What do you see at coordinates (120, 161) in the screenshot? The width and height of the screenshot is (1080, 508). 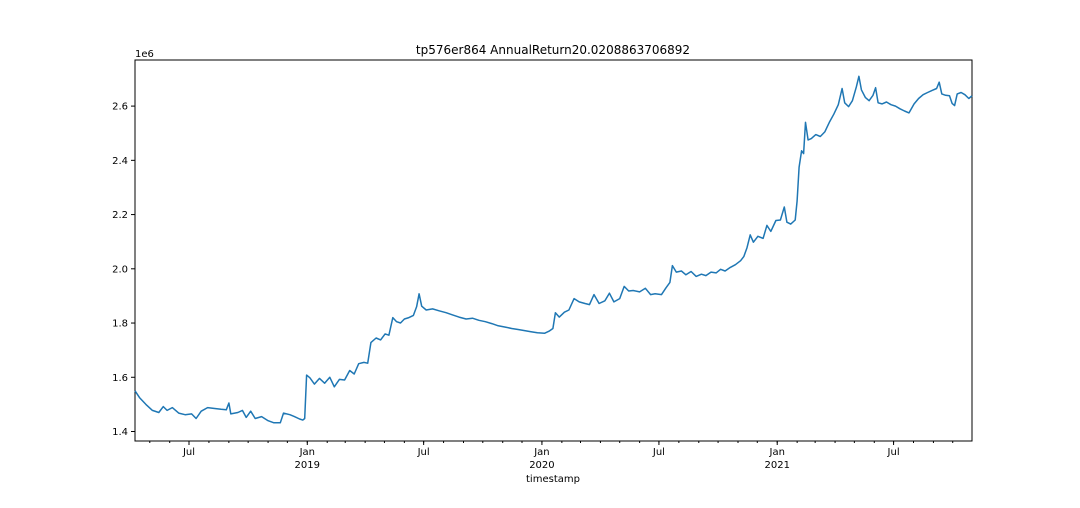 I see `y-tick-label: 2.4` at bounding box center [120, 161].